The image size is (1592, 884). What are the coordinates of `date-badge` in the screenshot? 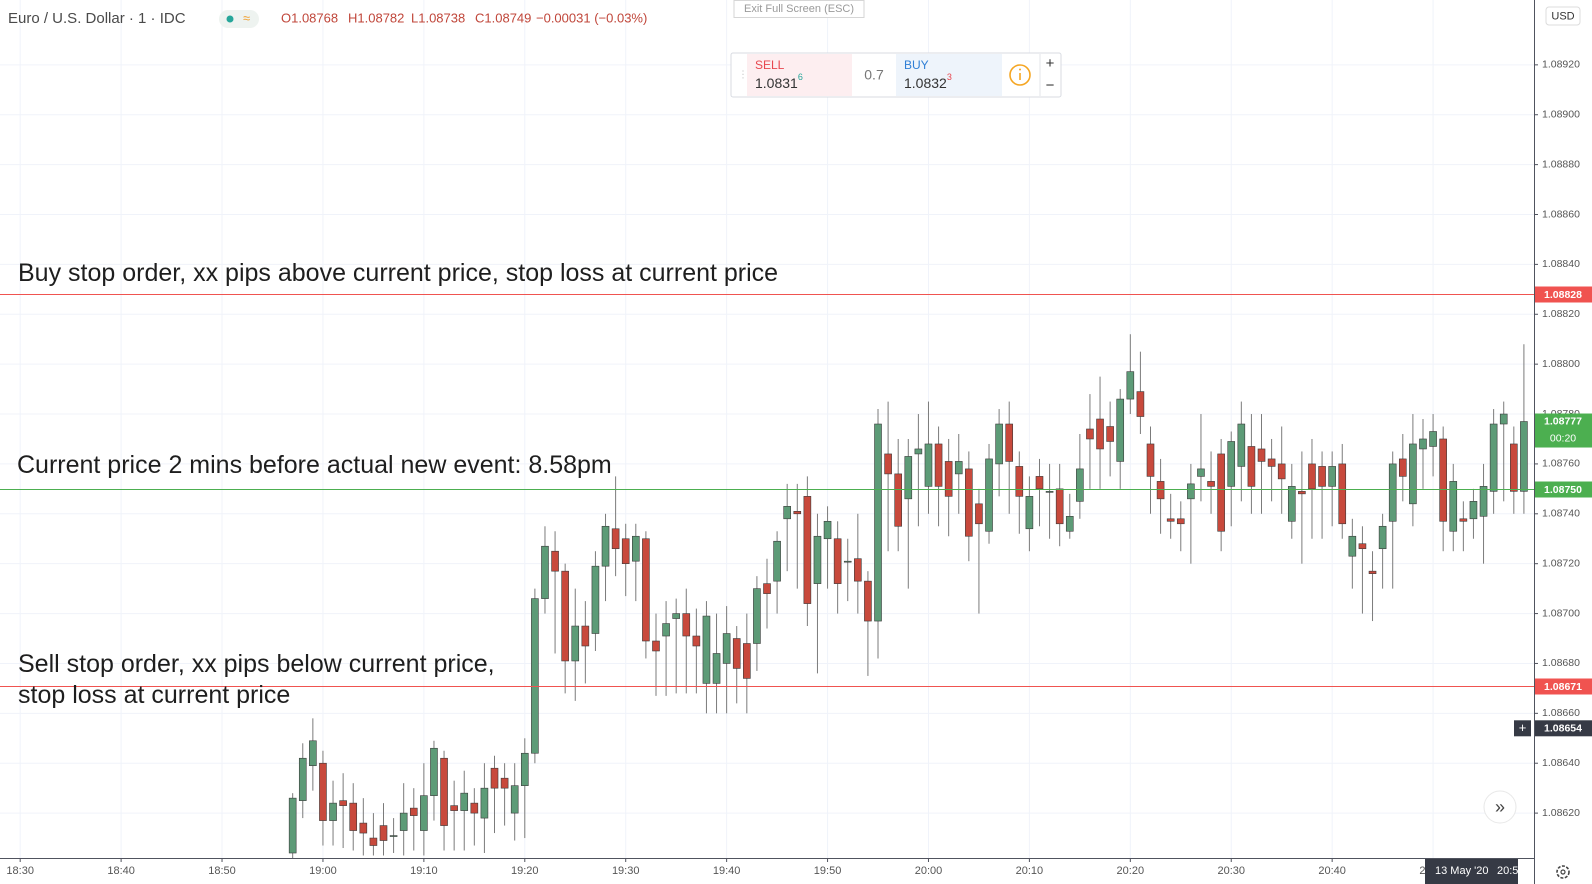 It's located at (1471, 871).